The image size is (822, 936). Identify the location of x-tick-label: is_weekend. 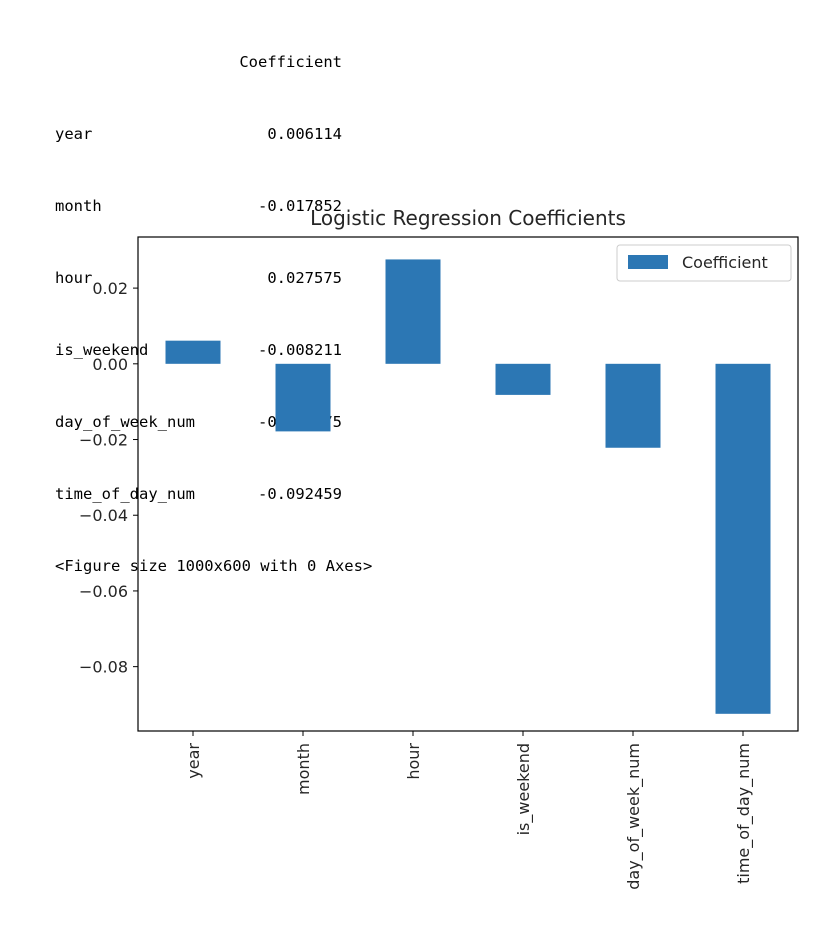
(524, 789).